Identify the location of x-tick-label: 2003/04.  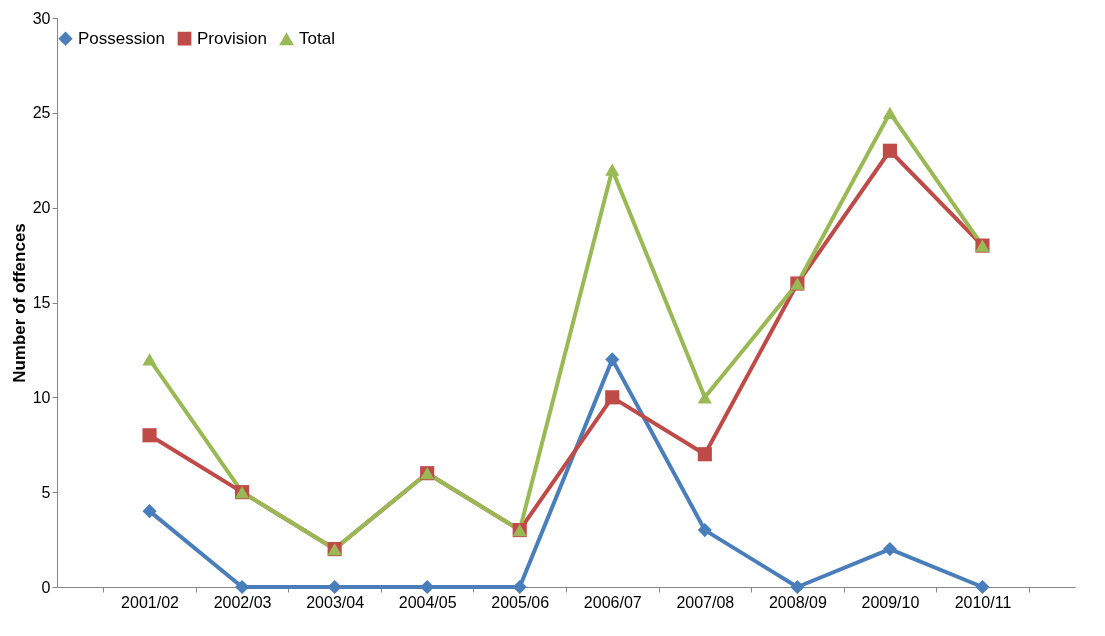
(335, 602).